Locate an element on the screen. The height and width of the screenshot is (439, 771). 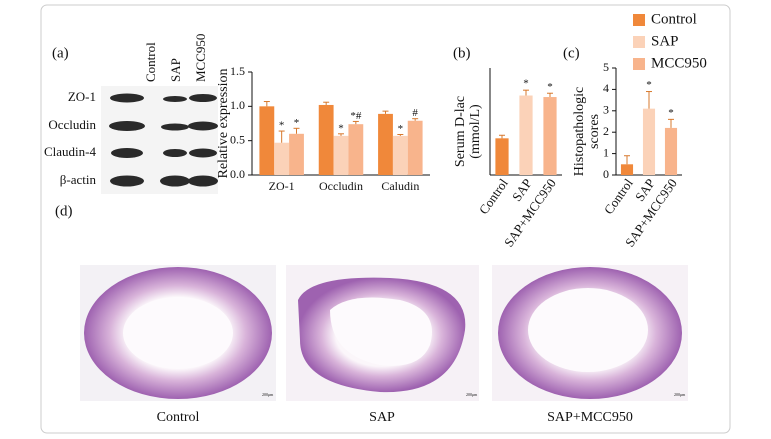
x-tick-label: Occludin is located at coordinates (341, 186).